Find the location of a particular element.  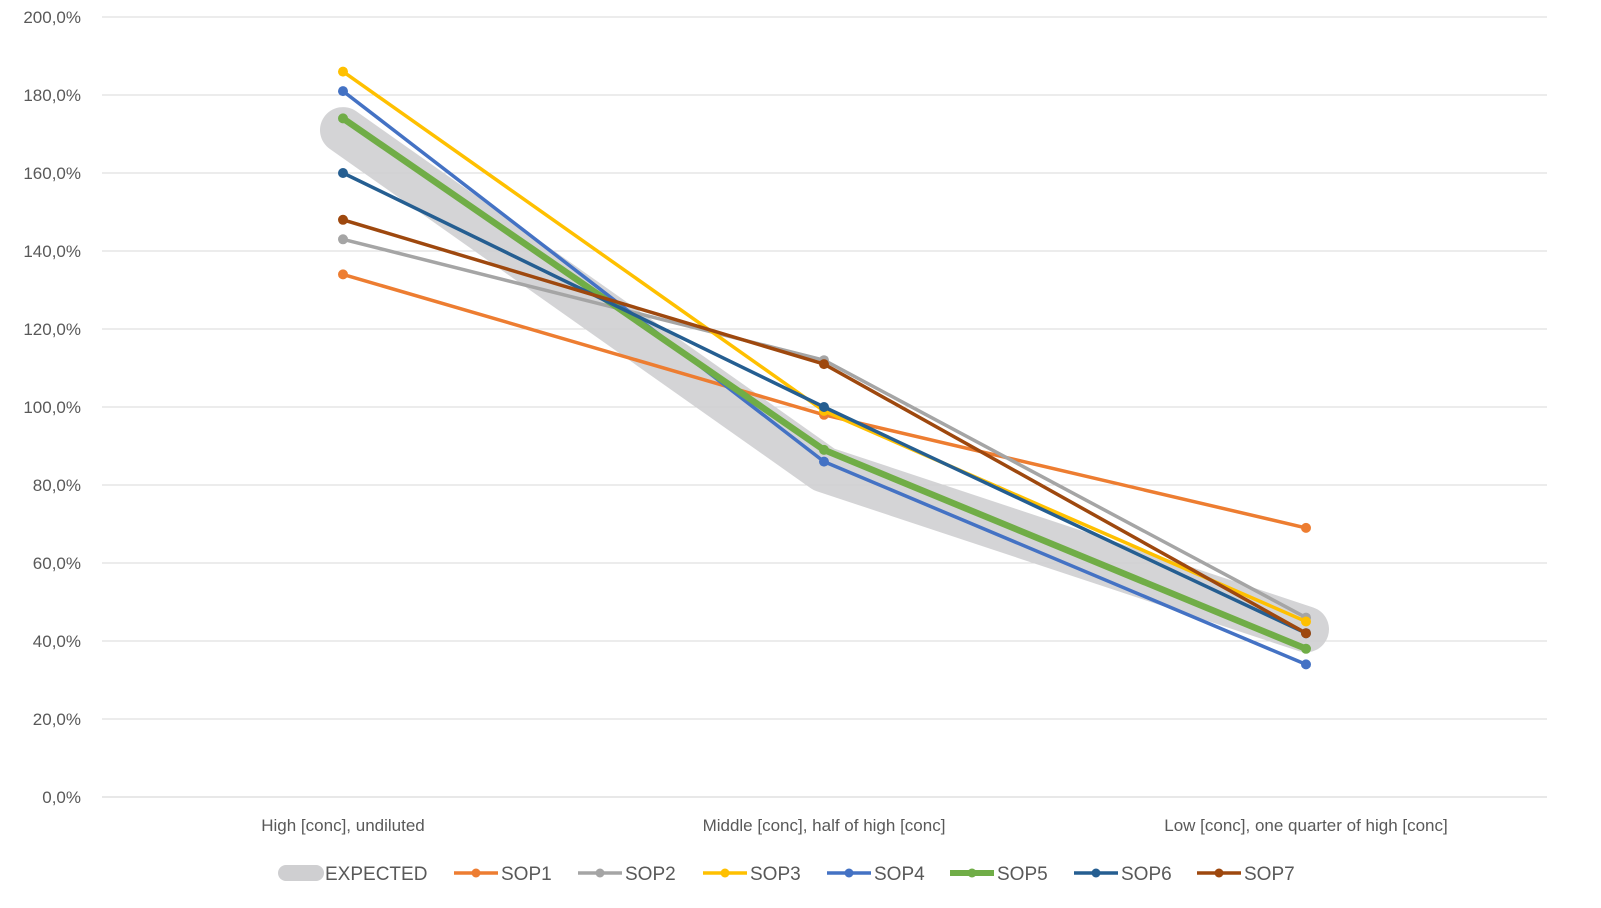

y-tick-label: 60,0% is located at coordinates (57, 563).